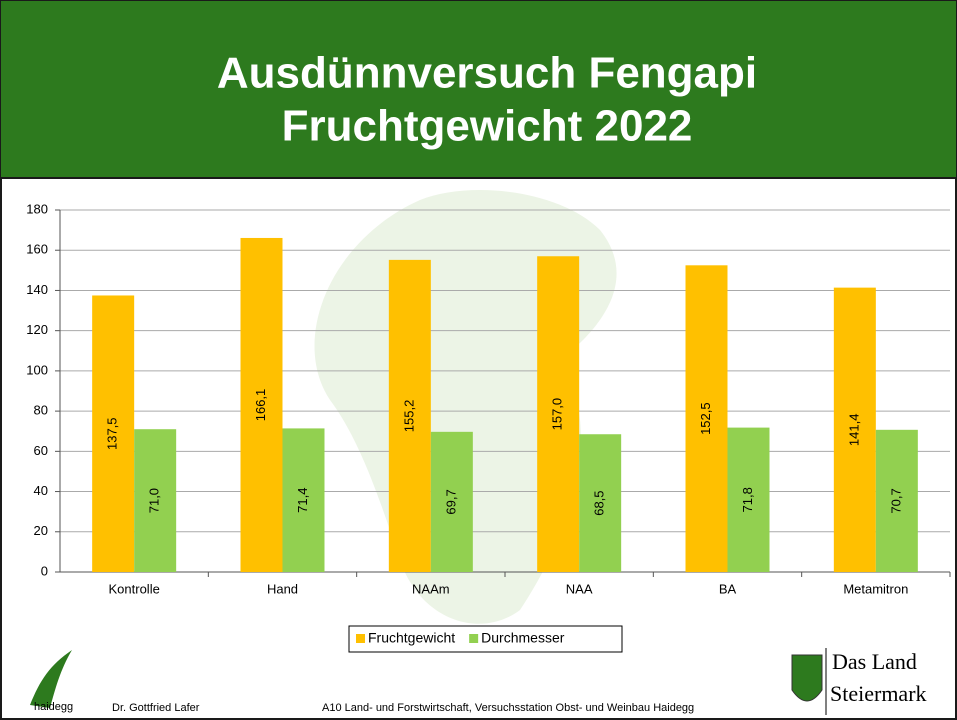 The width and height of the screenshot is (957, 720). I want to click on x-tick-label: NAAm, so click(431, 588).